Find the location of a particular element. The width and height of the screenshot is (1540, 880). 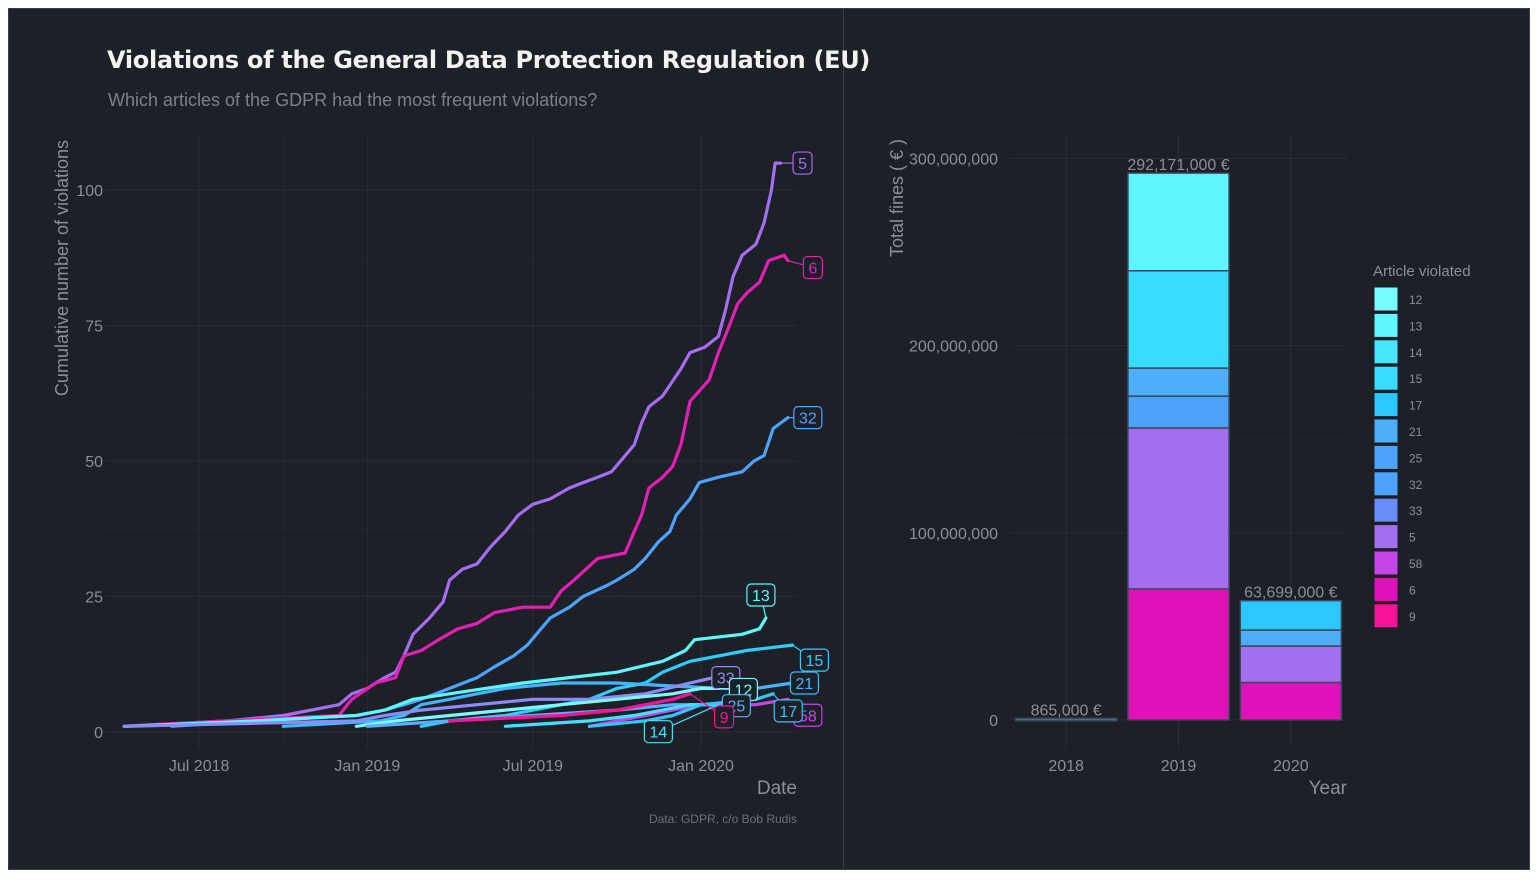

x-tick-label: 2018 is located at coordinates (1066, 766).